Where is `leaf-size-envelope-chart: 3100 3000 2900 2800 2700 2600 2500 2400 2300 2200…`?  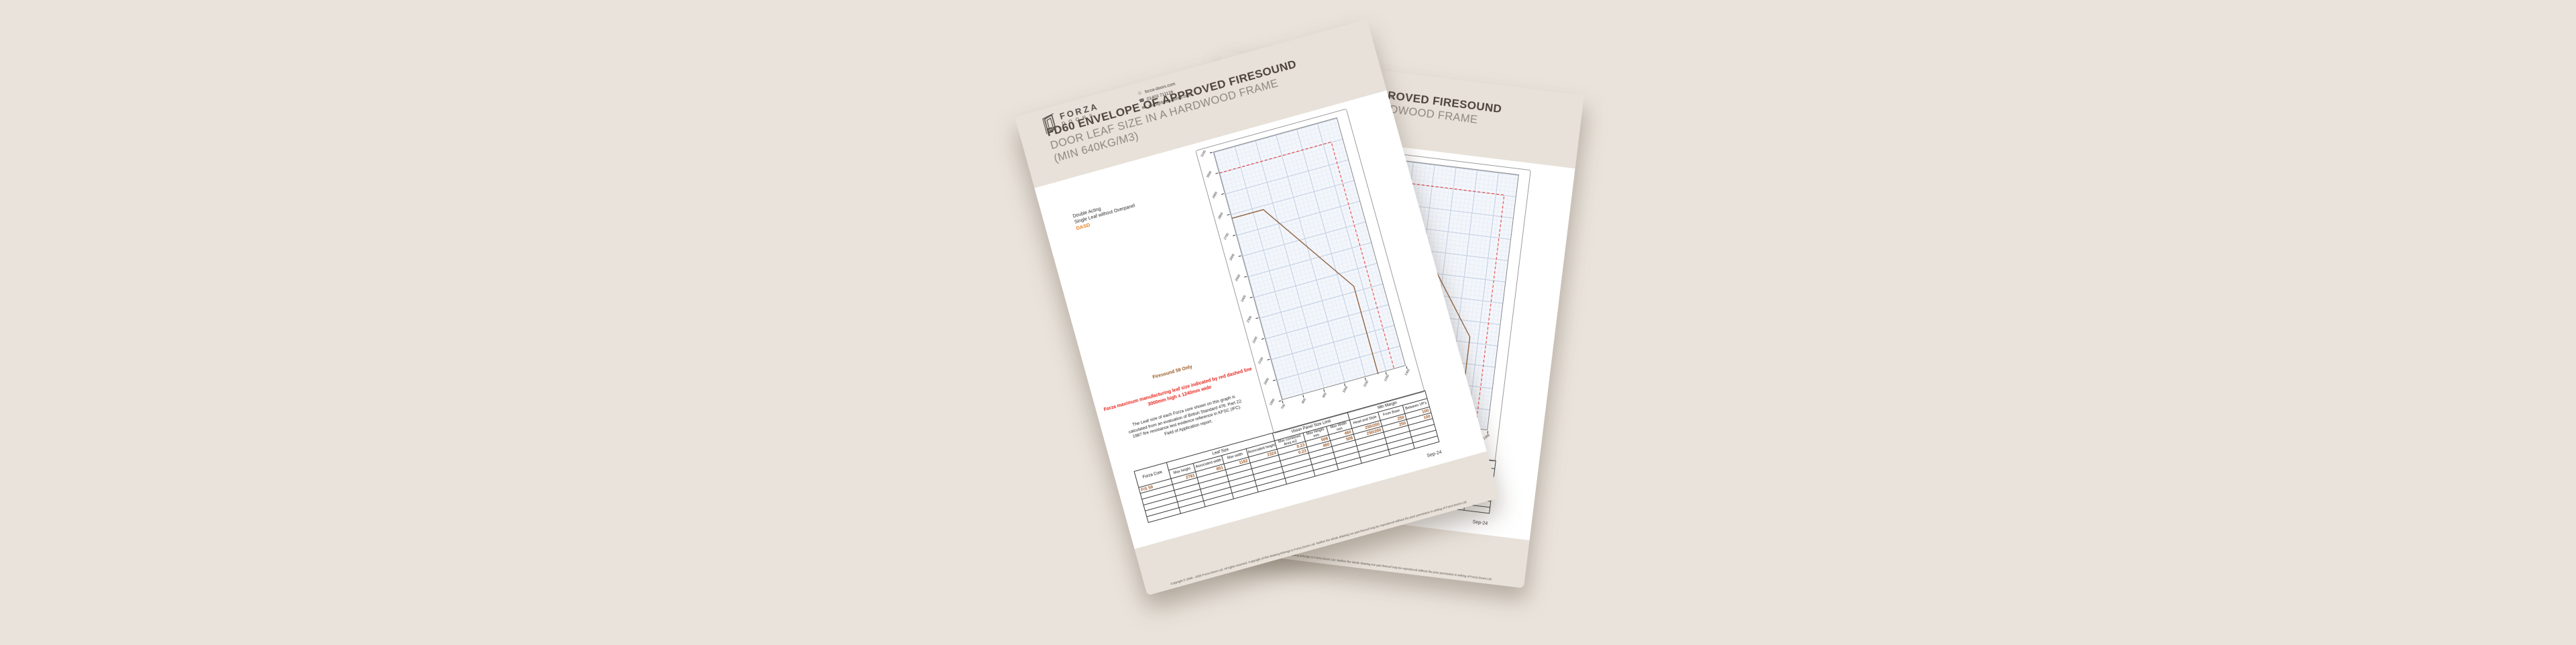 leaf-size-envelope-chart: 3100 3000 2900 2800 2700 2600 2500 2400 2300 2200… is located at coordinates (1310, 271).